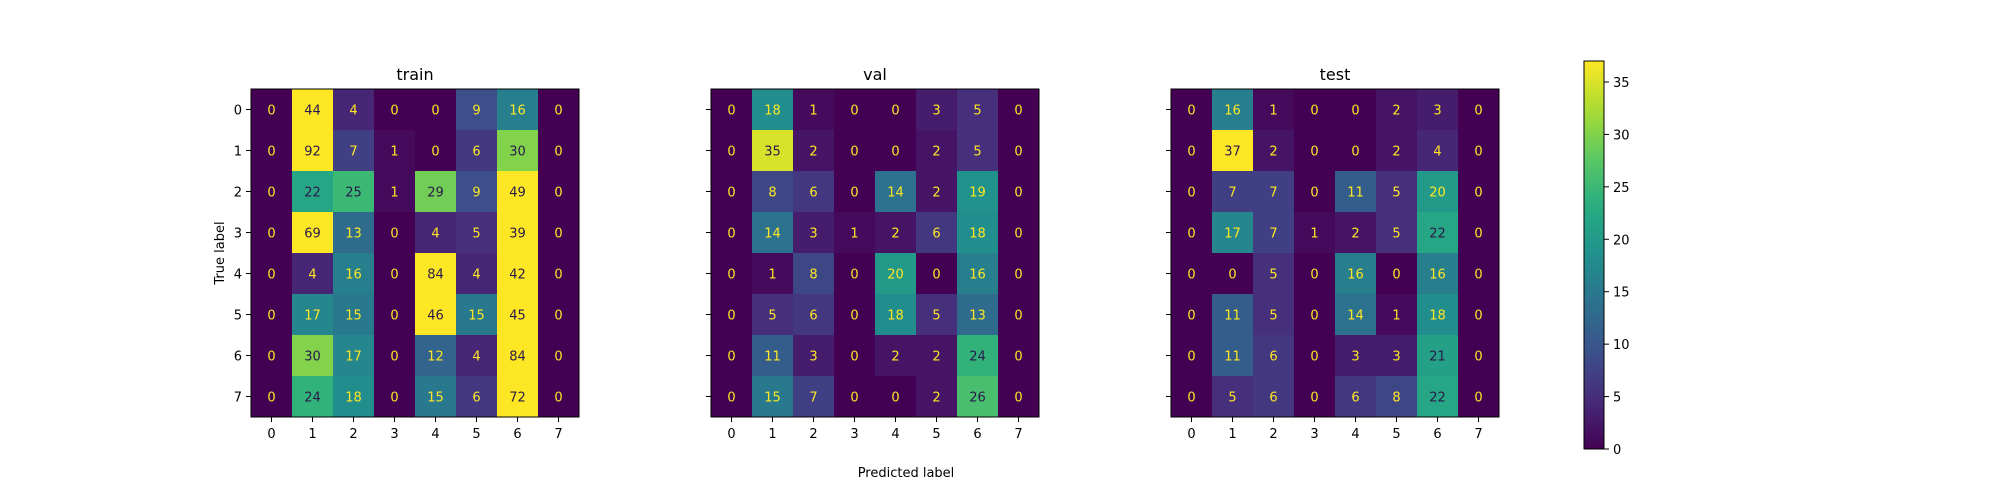 The height and width of the screenshot is (500, 2000). Describe the element at coordinates (220, 253) in the screenshot. I see `y-axis-title: True label` at that location.